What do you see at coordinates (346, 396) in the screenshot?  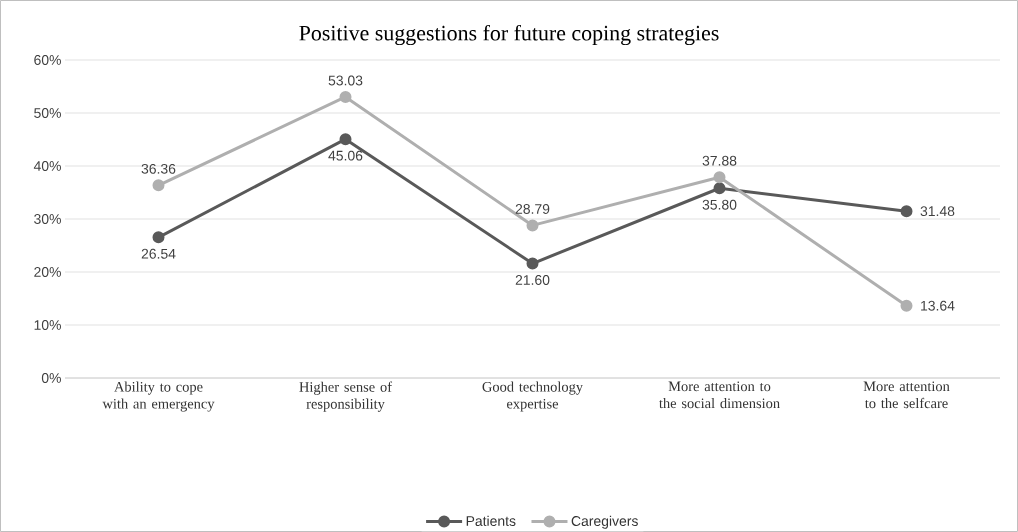 I see `x-tick-label: Higher sense of responsibility` at bounding box center [346, 396].